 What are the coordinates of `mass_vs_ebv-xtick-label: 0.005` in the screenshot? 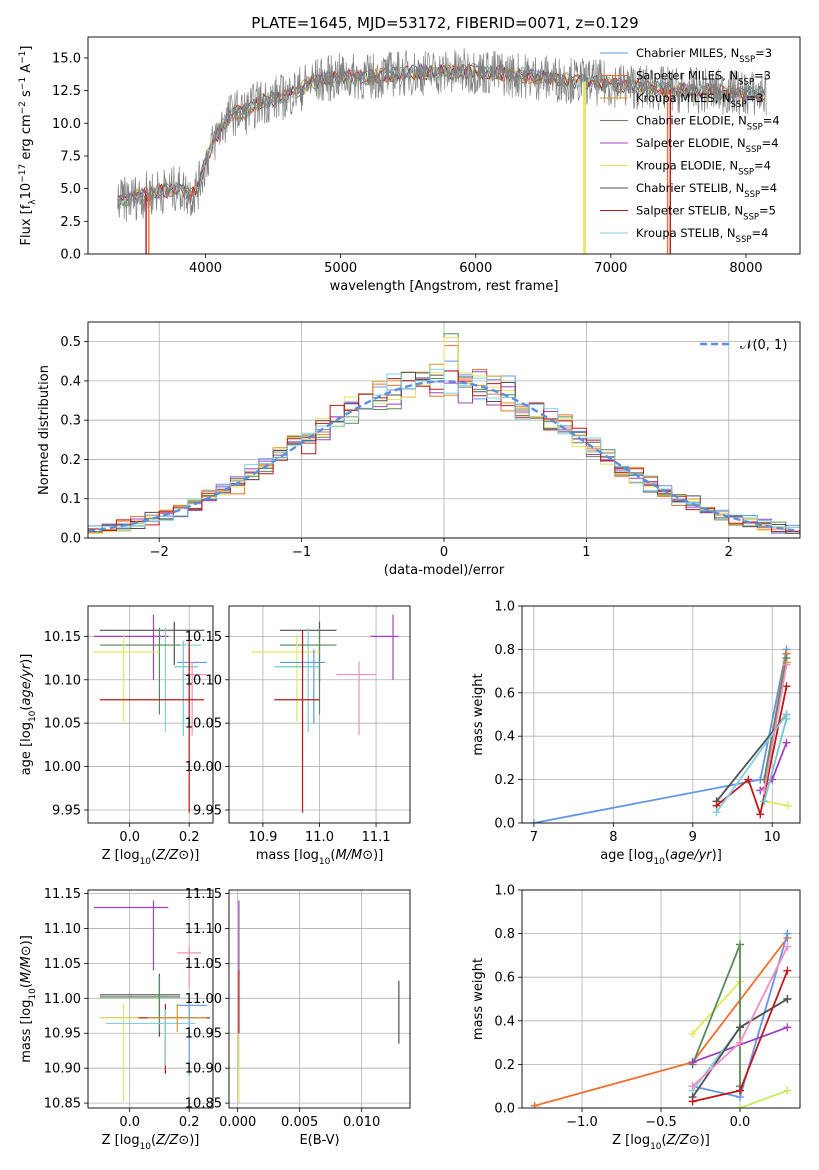 It's located at (299, 1122).